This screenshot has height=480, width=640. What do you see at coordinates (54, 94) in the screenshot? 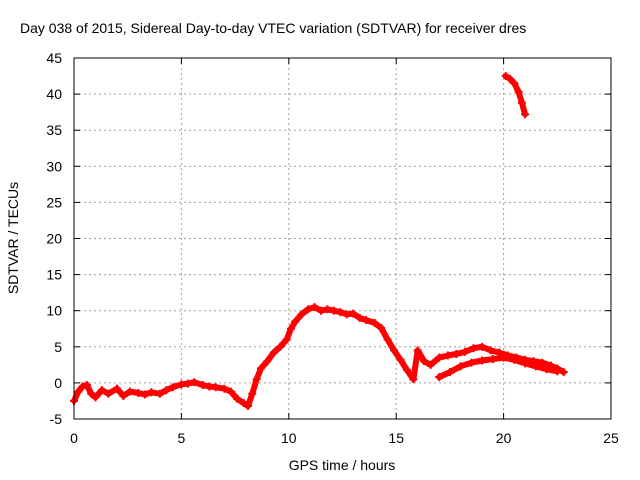
I see `y-tick-label: 40` at bounding box center [54, 94].